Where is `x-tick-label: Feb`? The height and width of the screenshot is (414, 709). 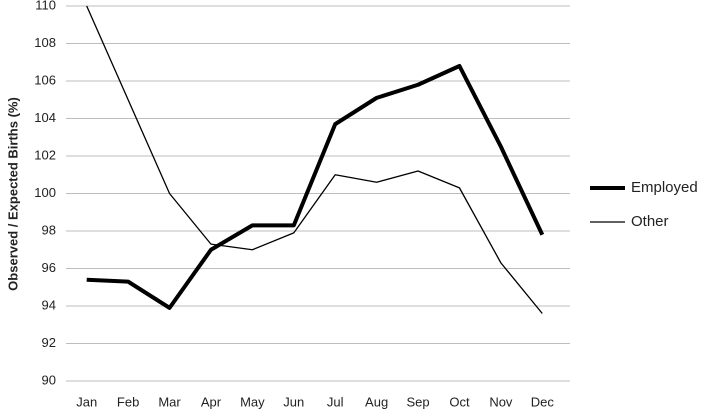
x-tick-label: Feb is located at coordinates (128, 401).